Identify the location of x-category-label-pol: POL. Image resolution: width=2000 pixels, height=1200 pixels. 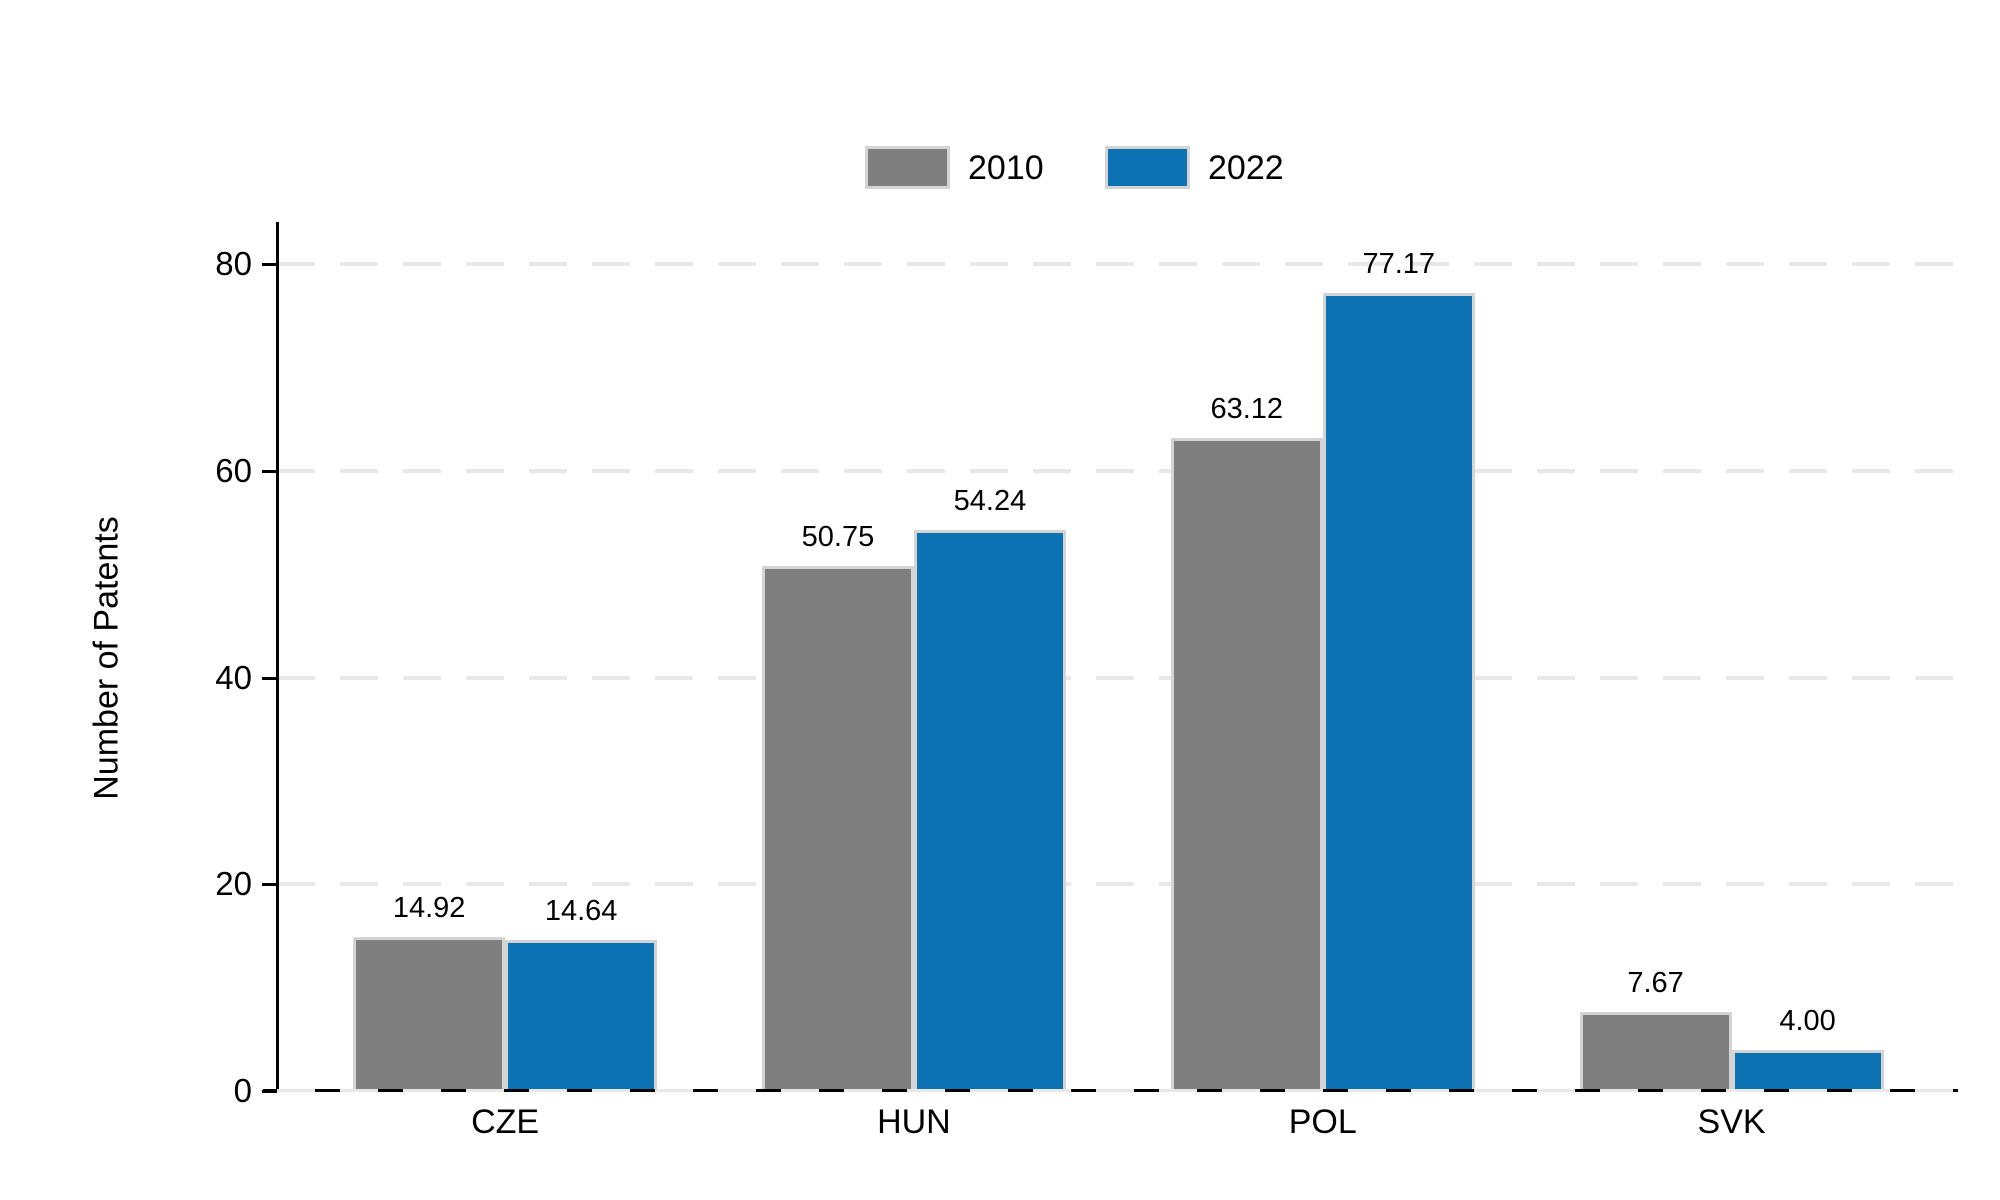
(1322, 1122).